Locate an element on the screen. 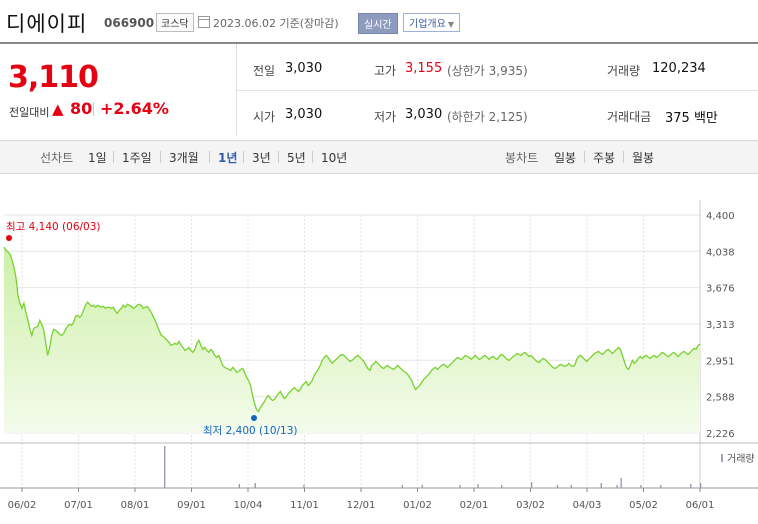 This screenshot has height=524, width=758. high-label: 고가 is located at coordinates (385, 71).